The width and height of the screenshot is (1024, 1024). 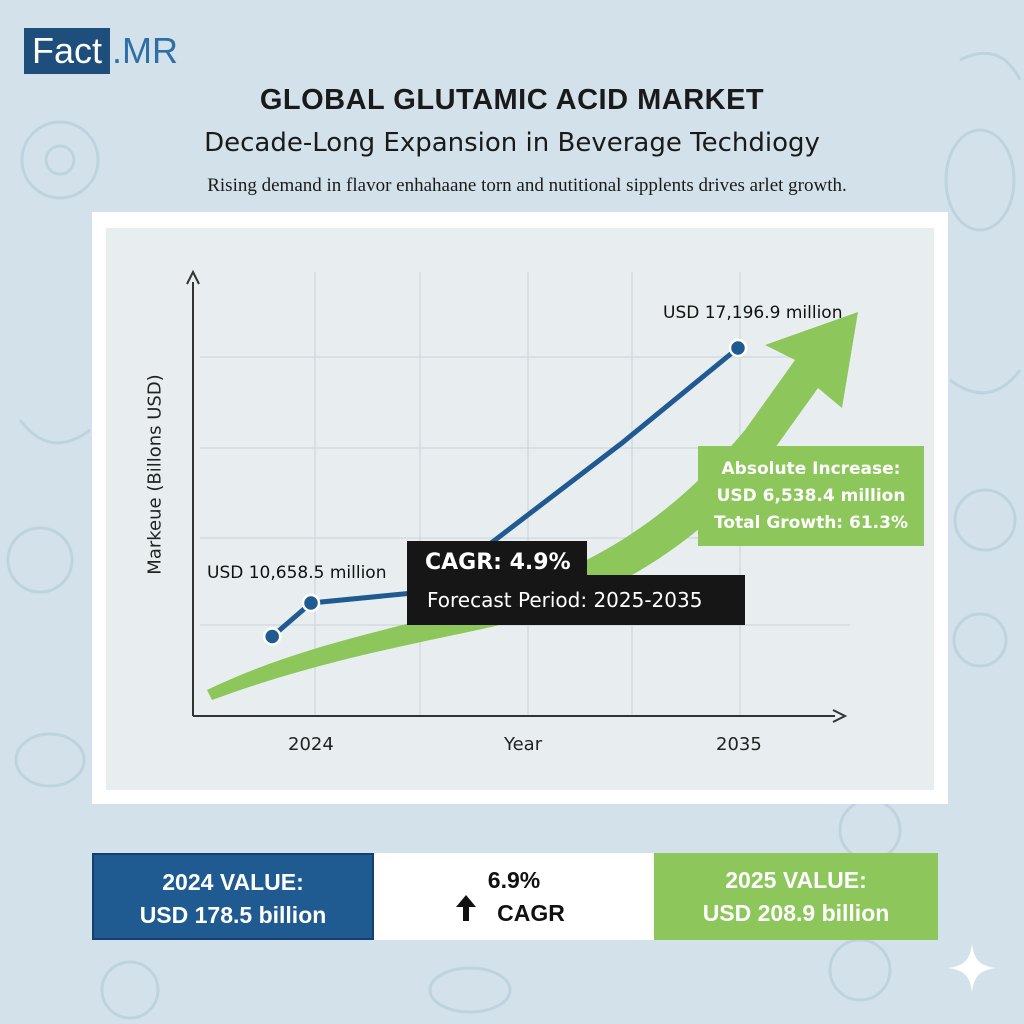 What do you see at coordinates (811, 469) in the screenshot?
I see `absolute-increase-heading: Absolute Increase:` at bounding box center [811, 469].